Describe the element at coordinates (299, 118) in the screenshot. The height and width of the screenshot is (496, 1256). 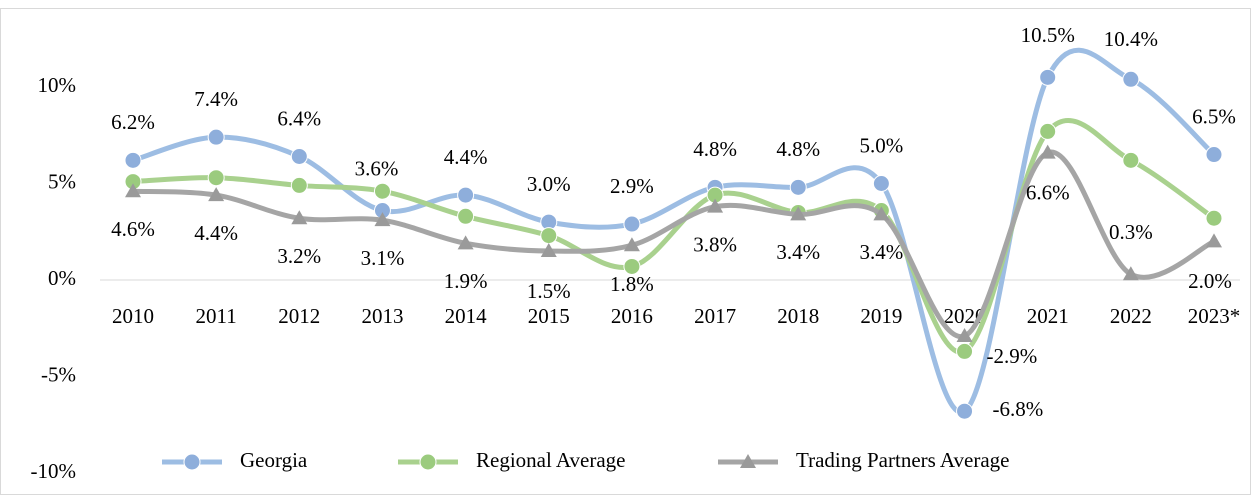
I see `data-label: 6.4%` at that location.